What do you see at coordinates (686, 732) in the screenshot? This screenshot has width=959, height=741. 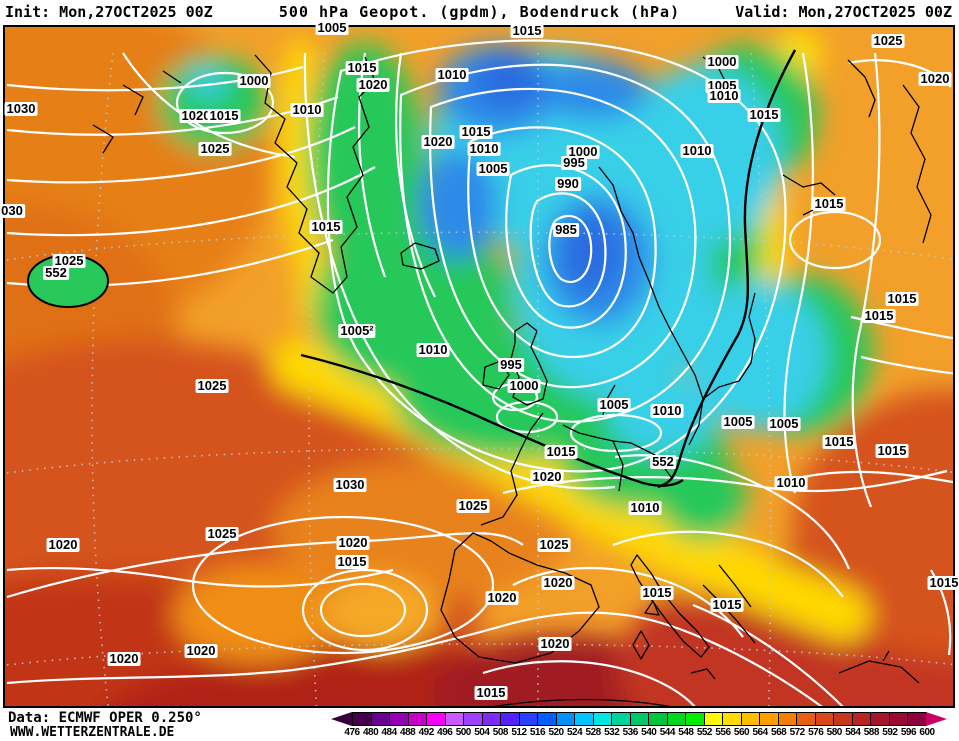 I see `colorbar-value: 548` at bounding box center [686, 732].